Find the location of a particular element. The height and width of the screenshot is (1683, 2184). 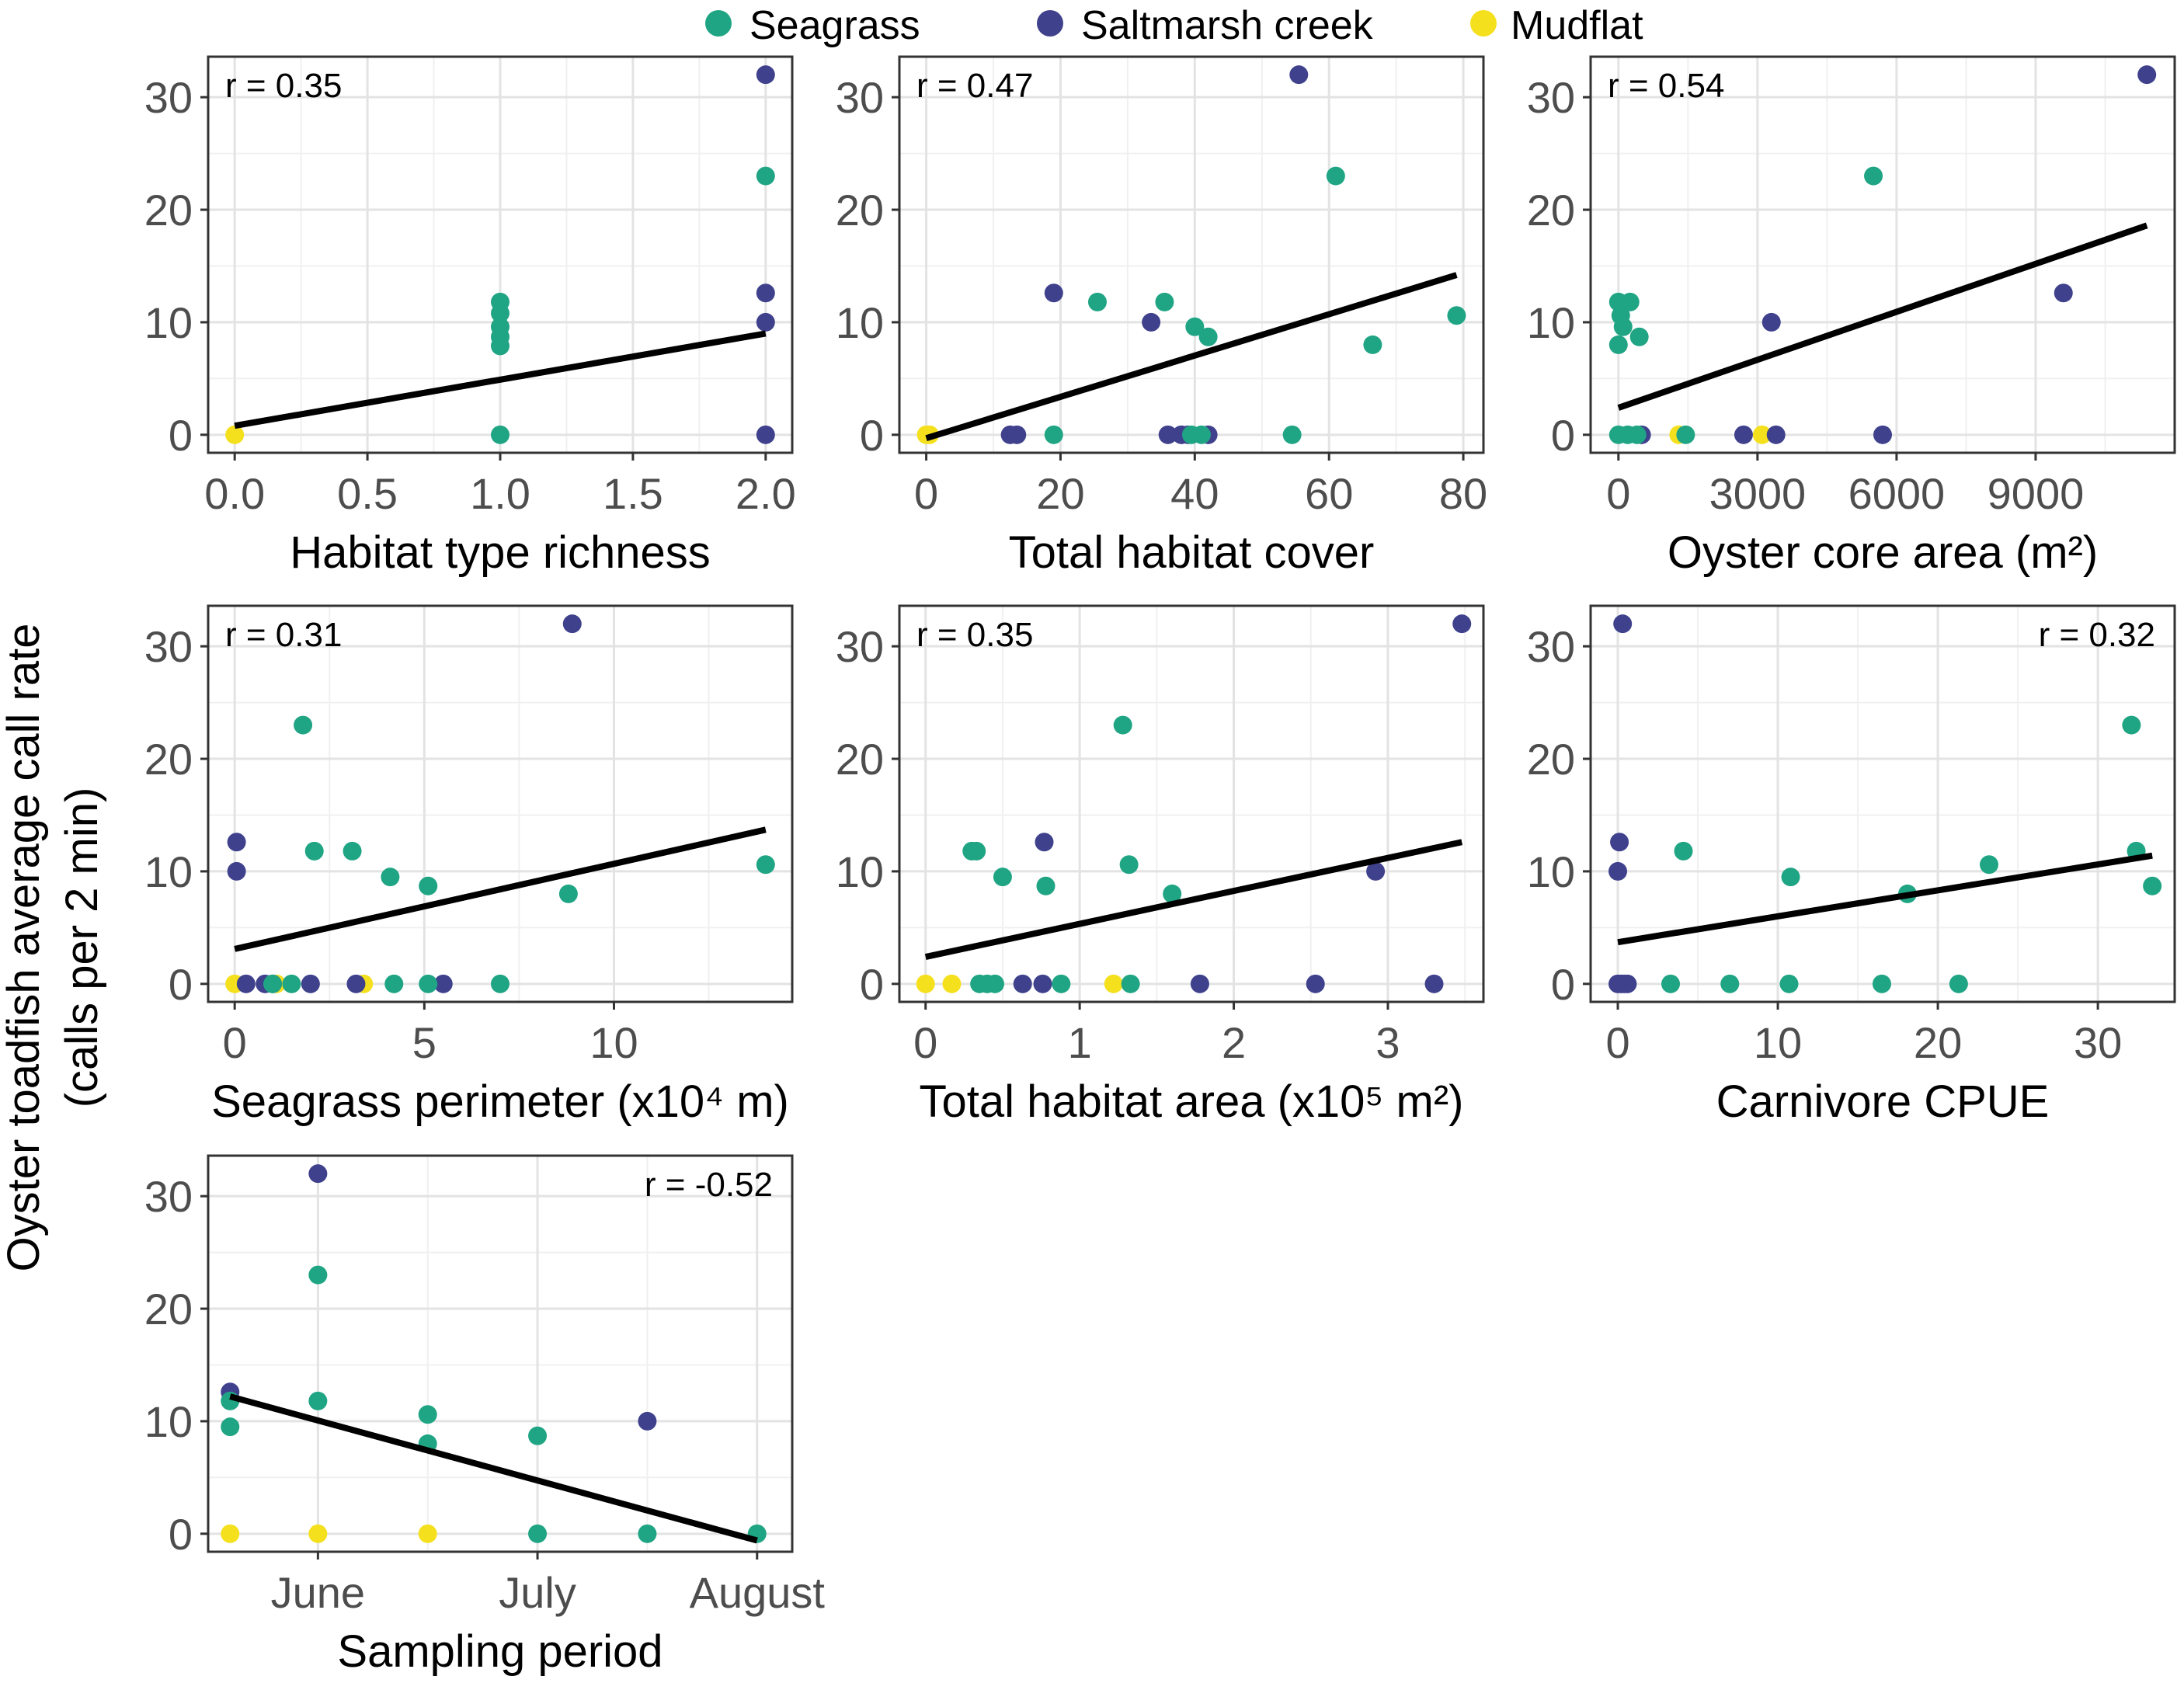

x-tick-label: June is located at coordinates (318, 1593).